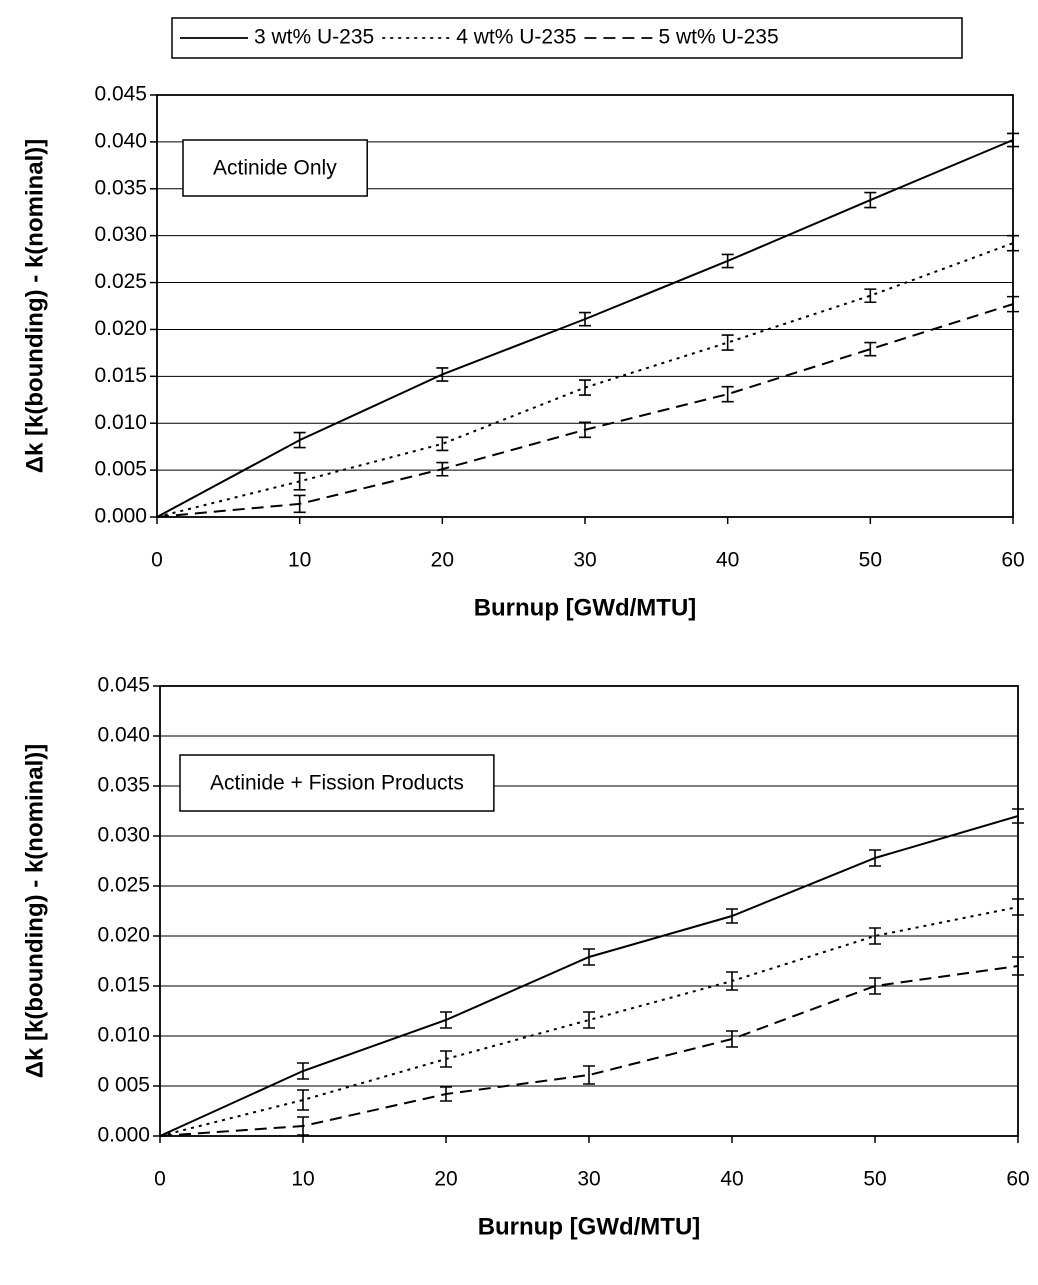 This screenshot has width=1038, height=1285. What do you see at coordinates (123, 1085) in the screenshot?
I see `y-tick-label: 0 005` at bounding box center [123, 1085].